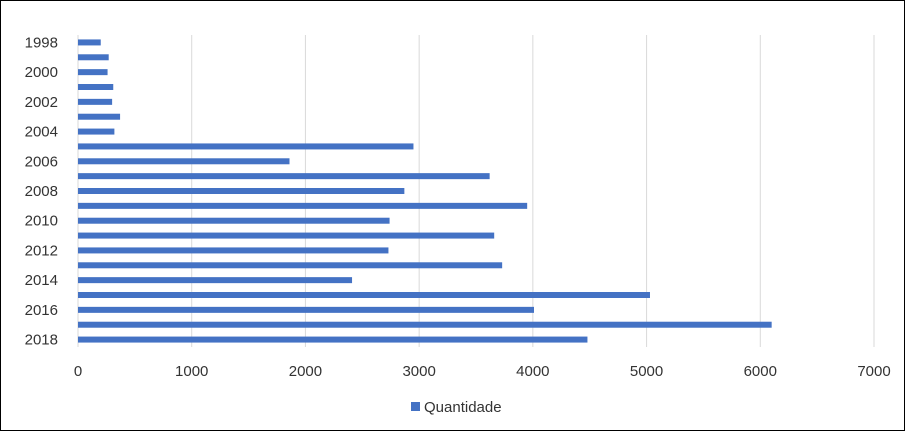 The height and width of the screenshot is (431, 905). What do you see at coordinates (873, 371) in the screenshot?
I see `x-tick-label-7000: 7000` at bounding box center [873, 371].